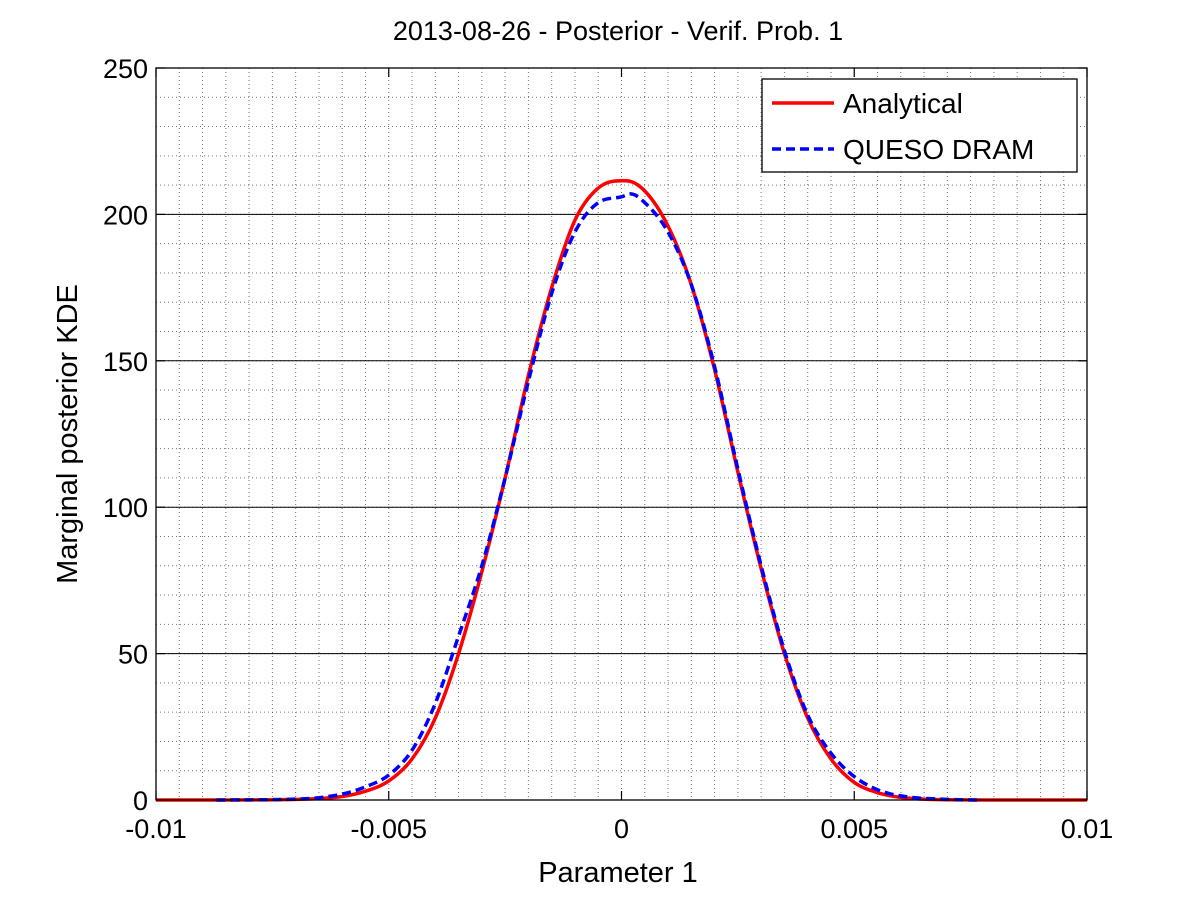 This screenshot has height=900, width=1201. I want to click on legend-label-queso-dram: QUESO DRAM, so click(938, 149).